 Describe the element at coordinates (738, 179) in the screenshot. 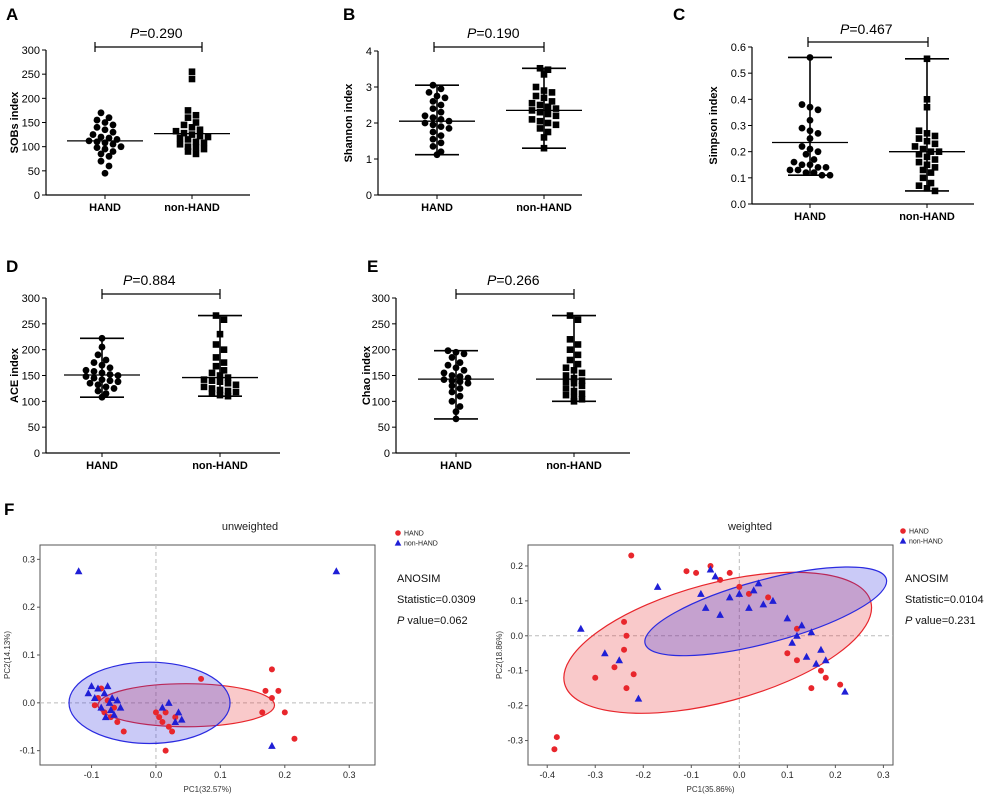

I see `y-tick-label: 0.1` at that location.